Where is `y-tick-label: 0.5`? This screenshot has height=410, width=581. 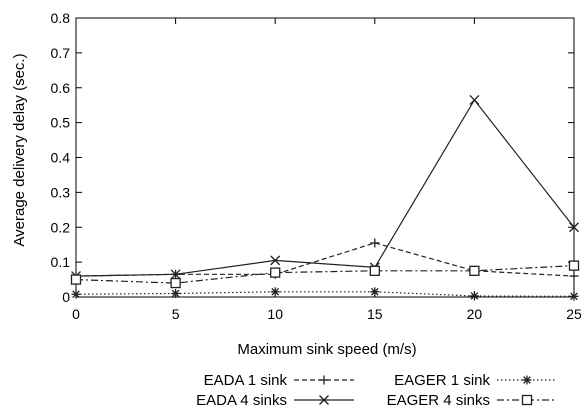
y-tick-label: 0.5 is located at coordinates (61, 123).